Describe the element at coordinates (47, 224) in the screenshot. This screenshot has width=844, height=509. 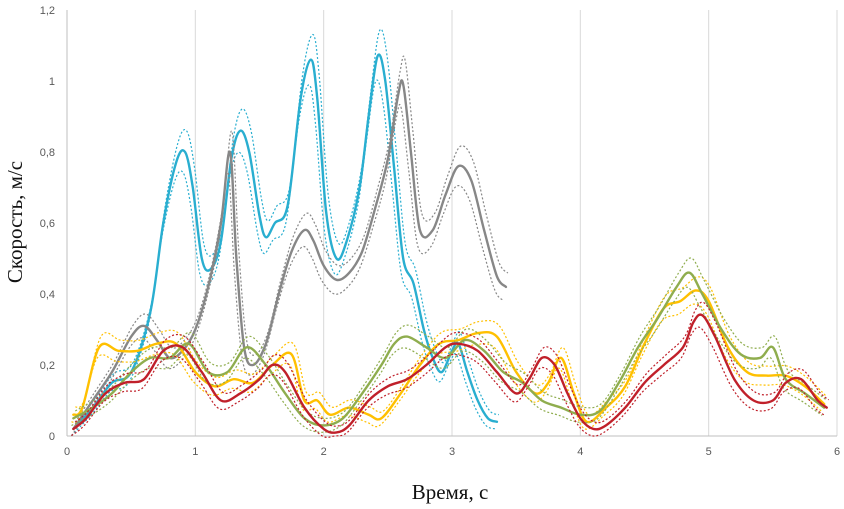
I see `y-tick-label: 0,6` at that location.